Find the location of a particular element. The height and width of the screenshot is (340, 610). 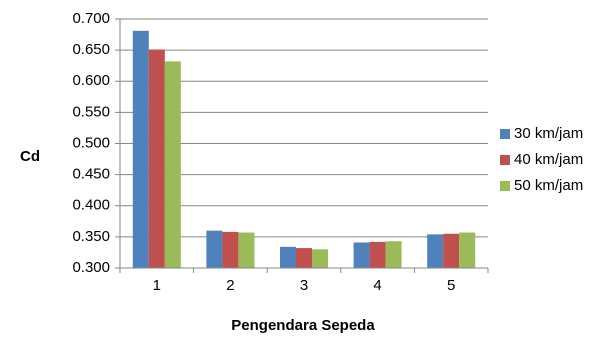

legend-label: 30 km/jam is located at coordinates (548, 133).